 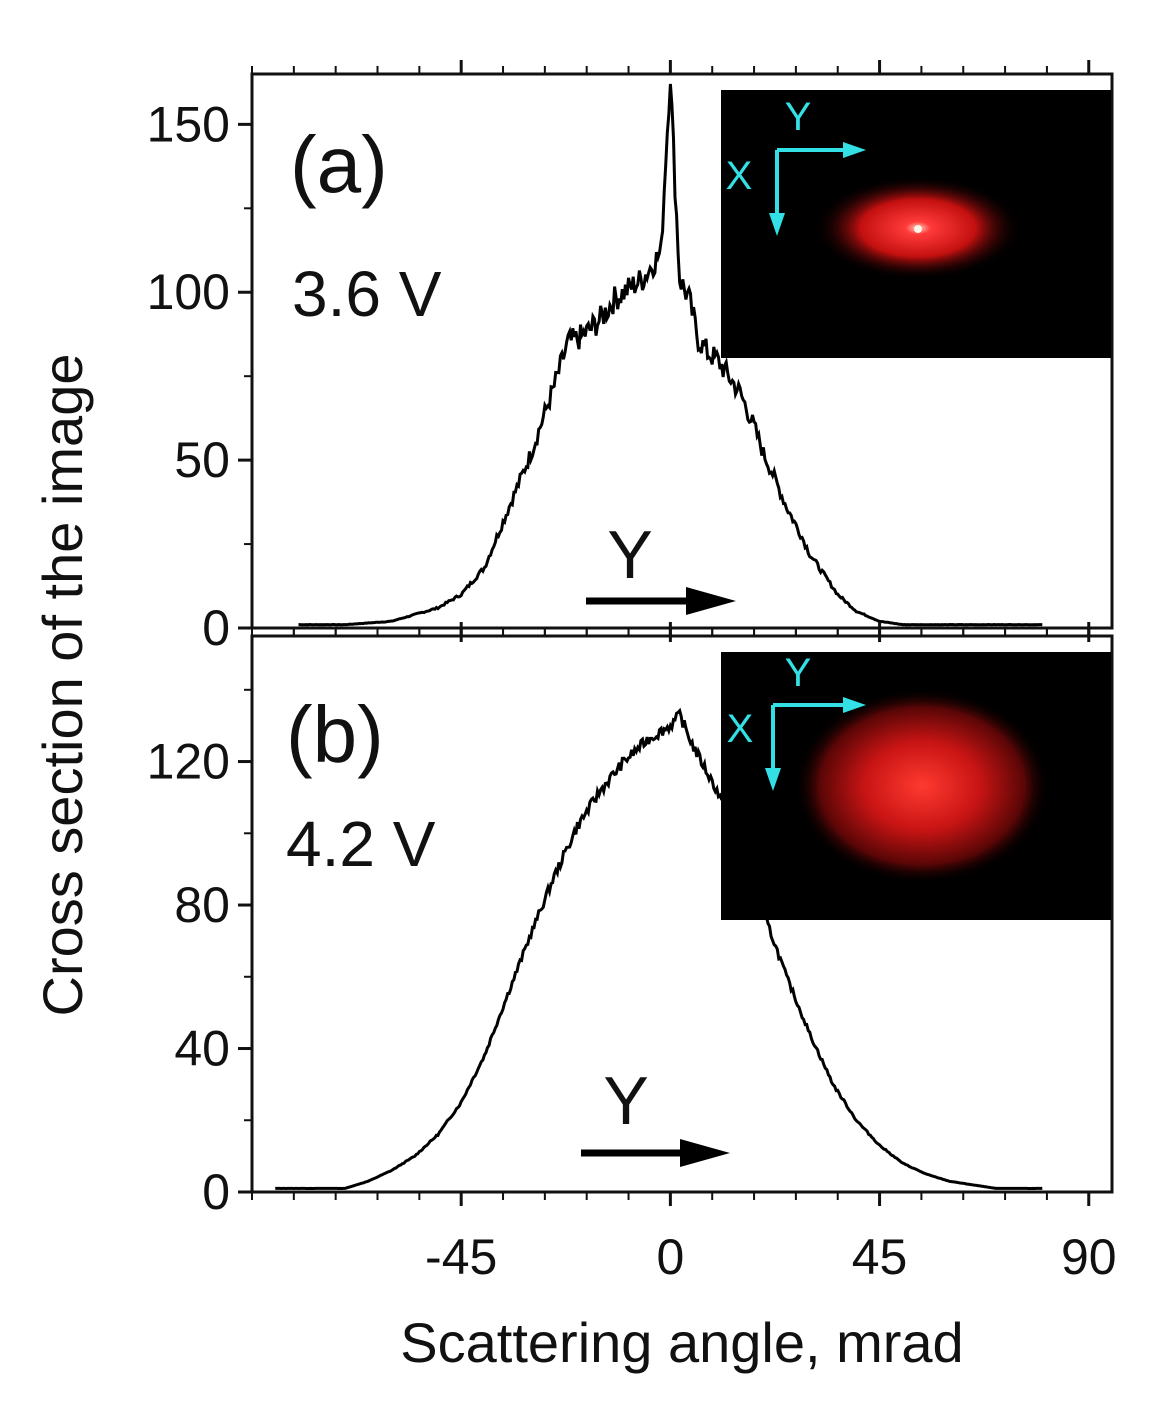 I want to click on panel-a-inset: Y X, so click(x=916, y=224).